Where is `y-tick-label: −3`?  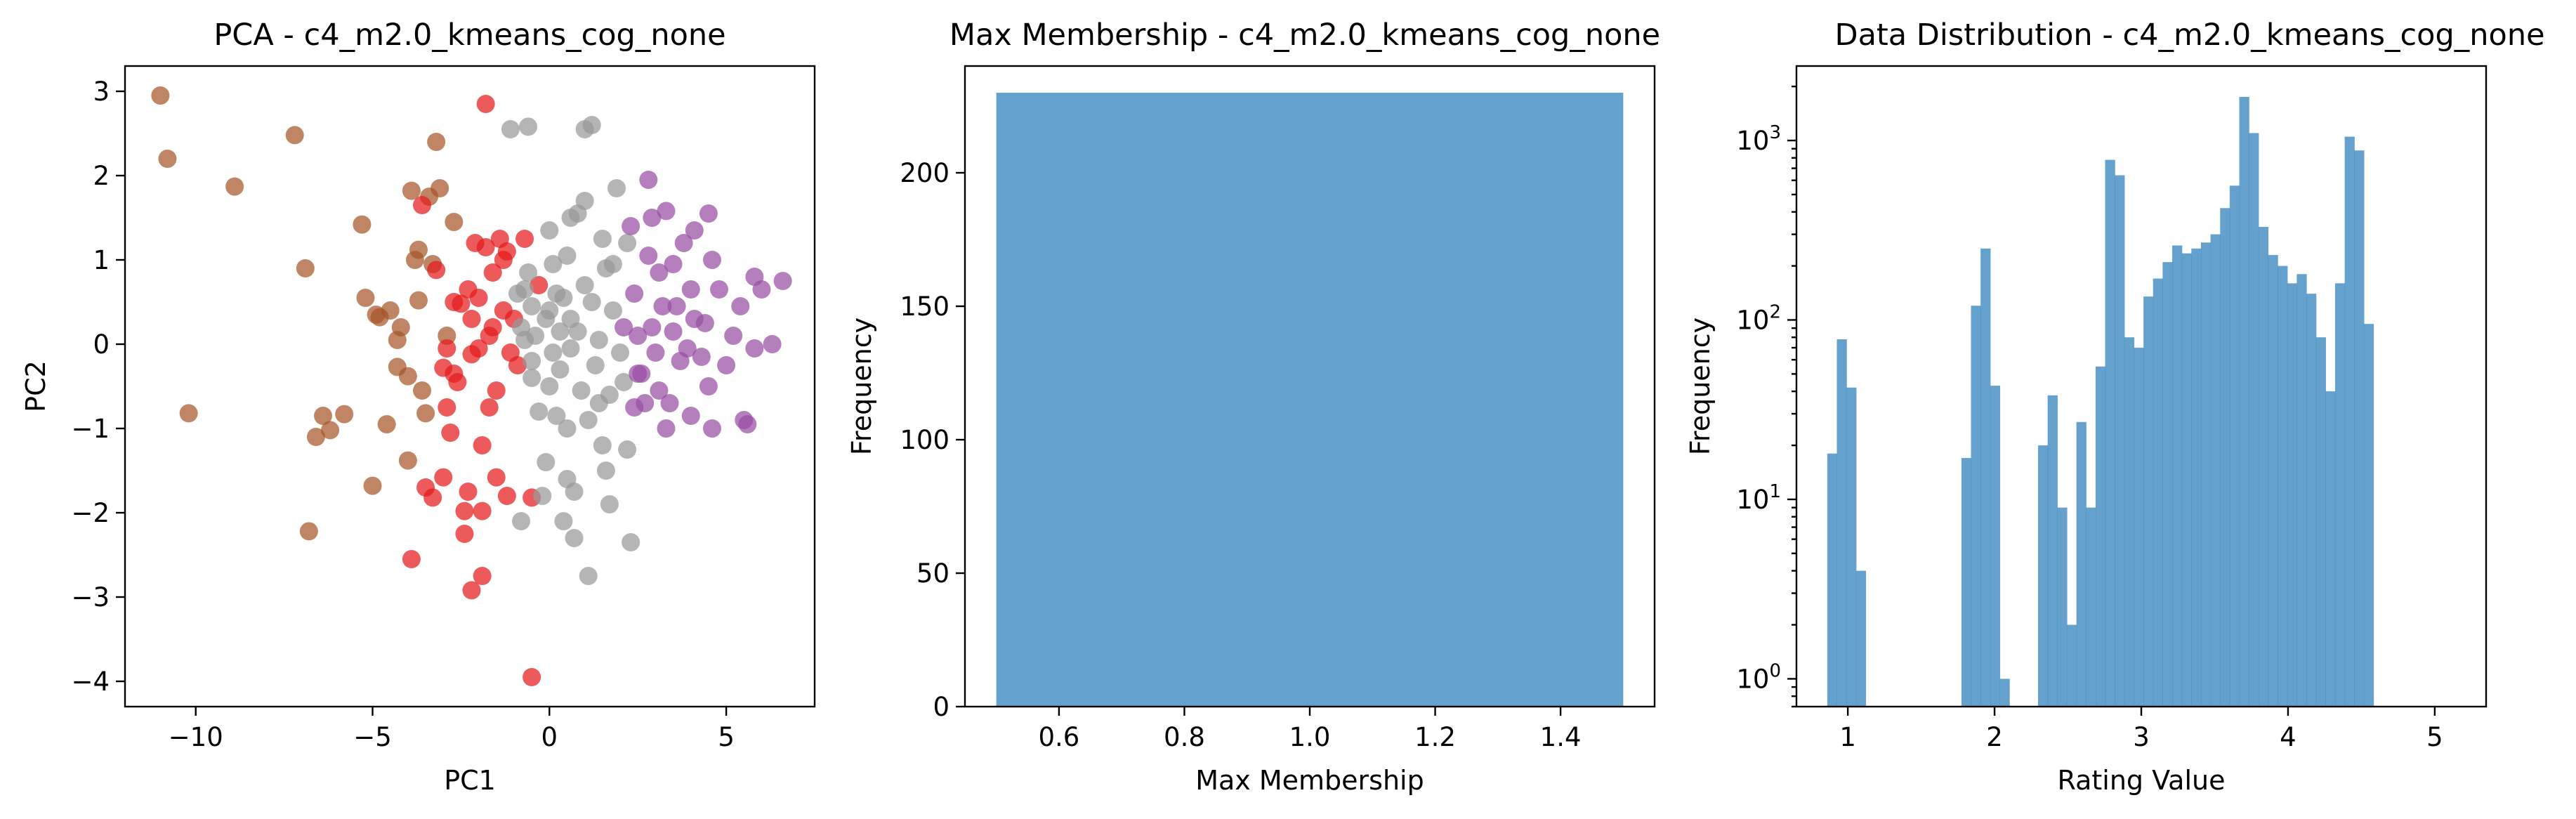 y-tick-label: −3 is located at coordinates (90, 597).